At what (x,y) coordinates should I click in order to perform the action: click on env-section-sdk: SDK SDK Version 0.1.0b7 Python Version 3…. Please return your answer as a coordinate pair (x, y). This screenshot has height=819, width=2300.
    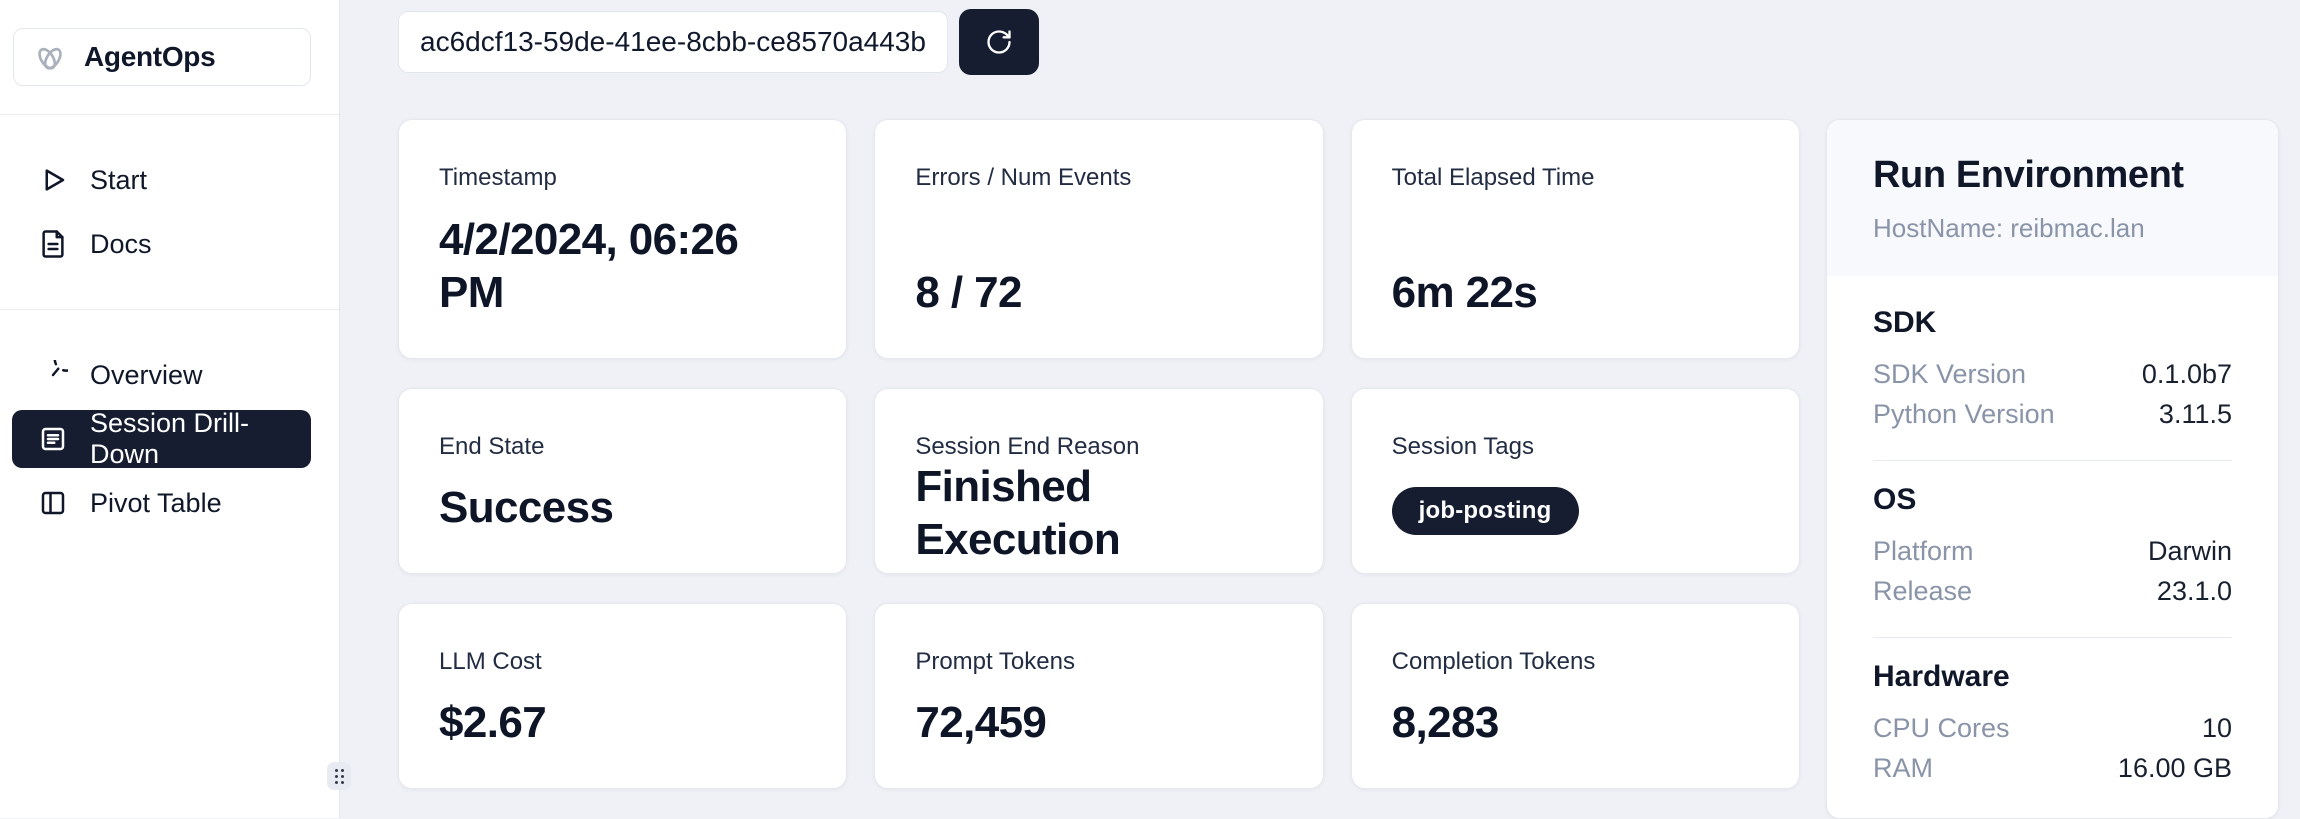
    Looking at the image, I should click on (2052, 370).